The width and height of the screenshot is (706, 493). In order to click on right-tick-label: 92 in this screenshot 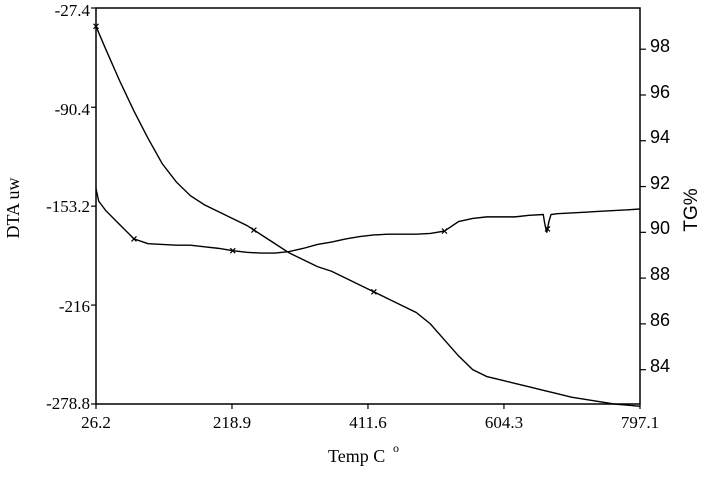, I will do `click(660, 183)`.